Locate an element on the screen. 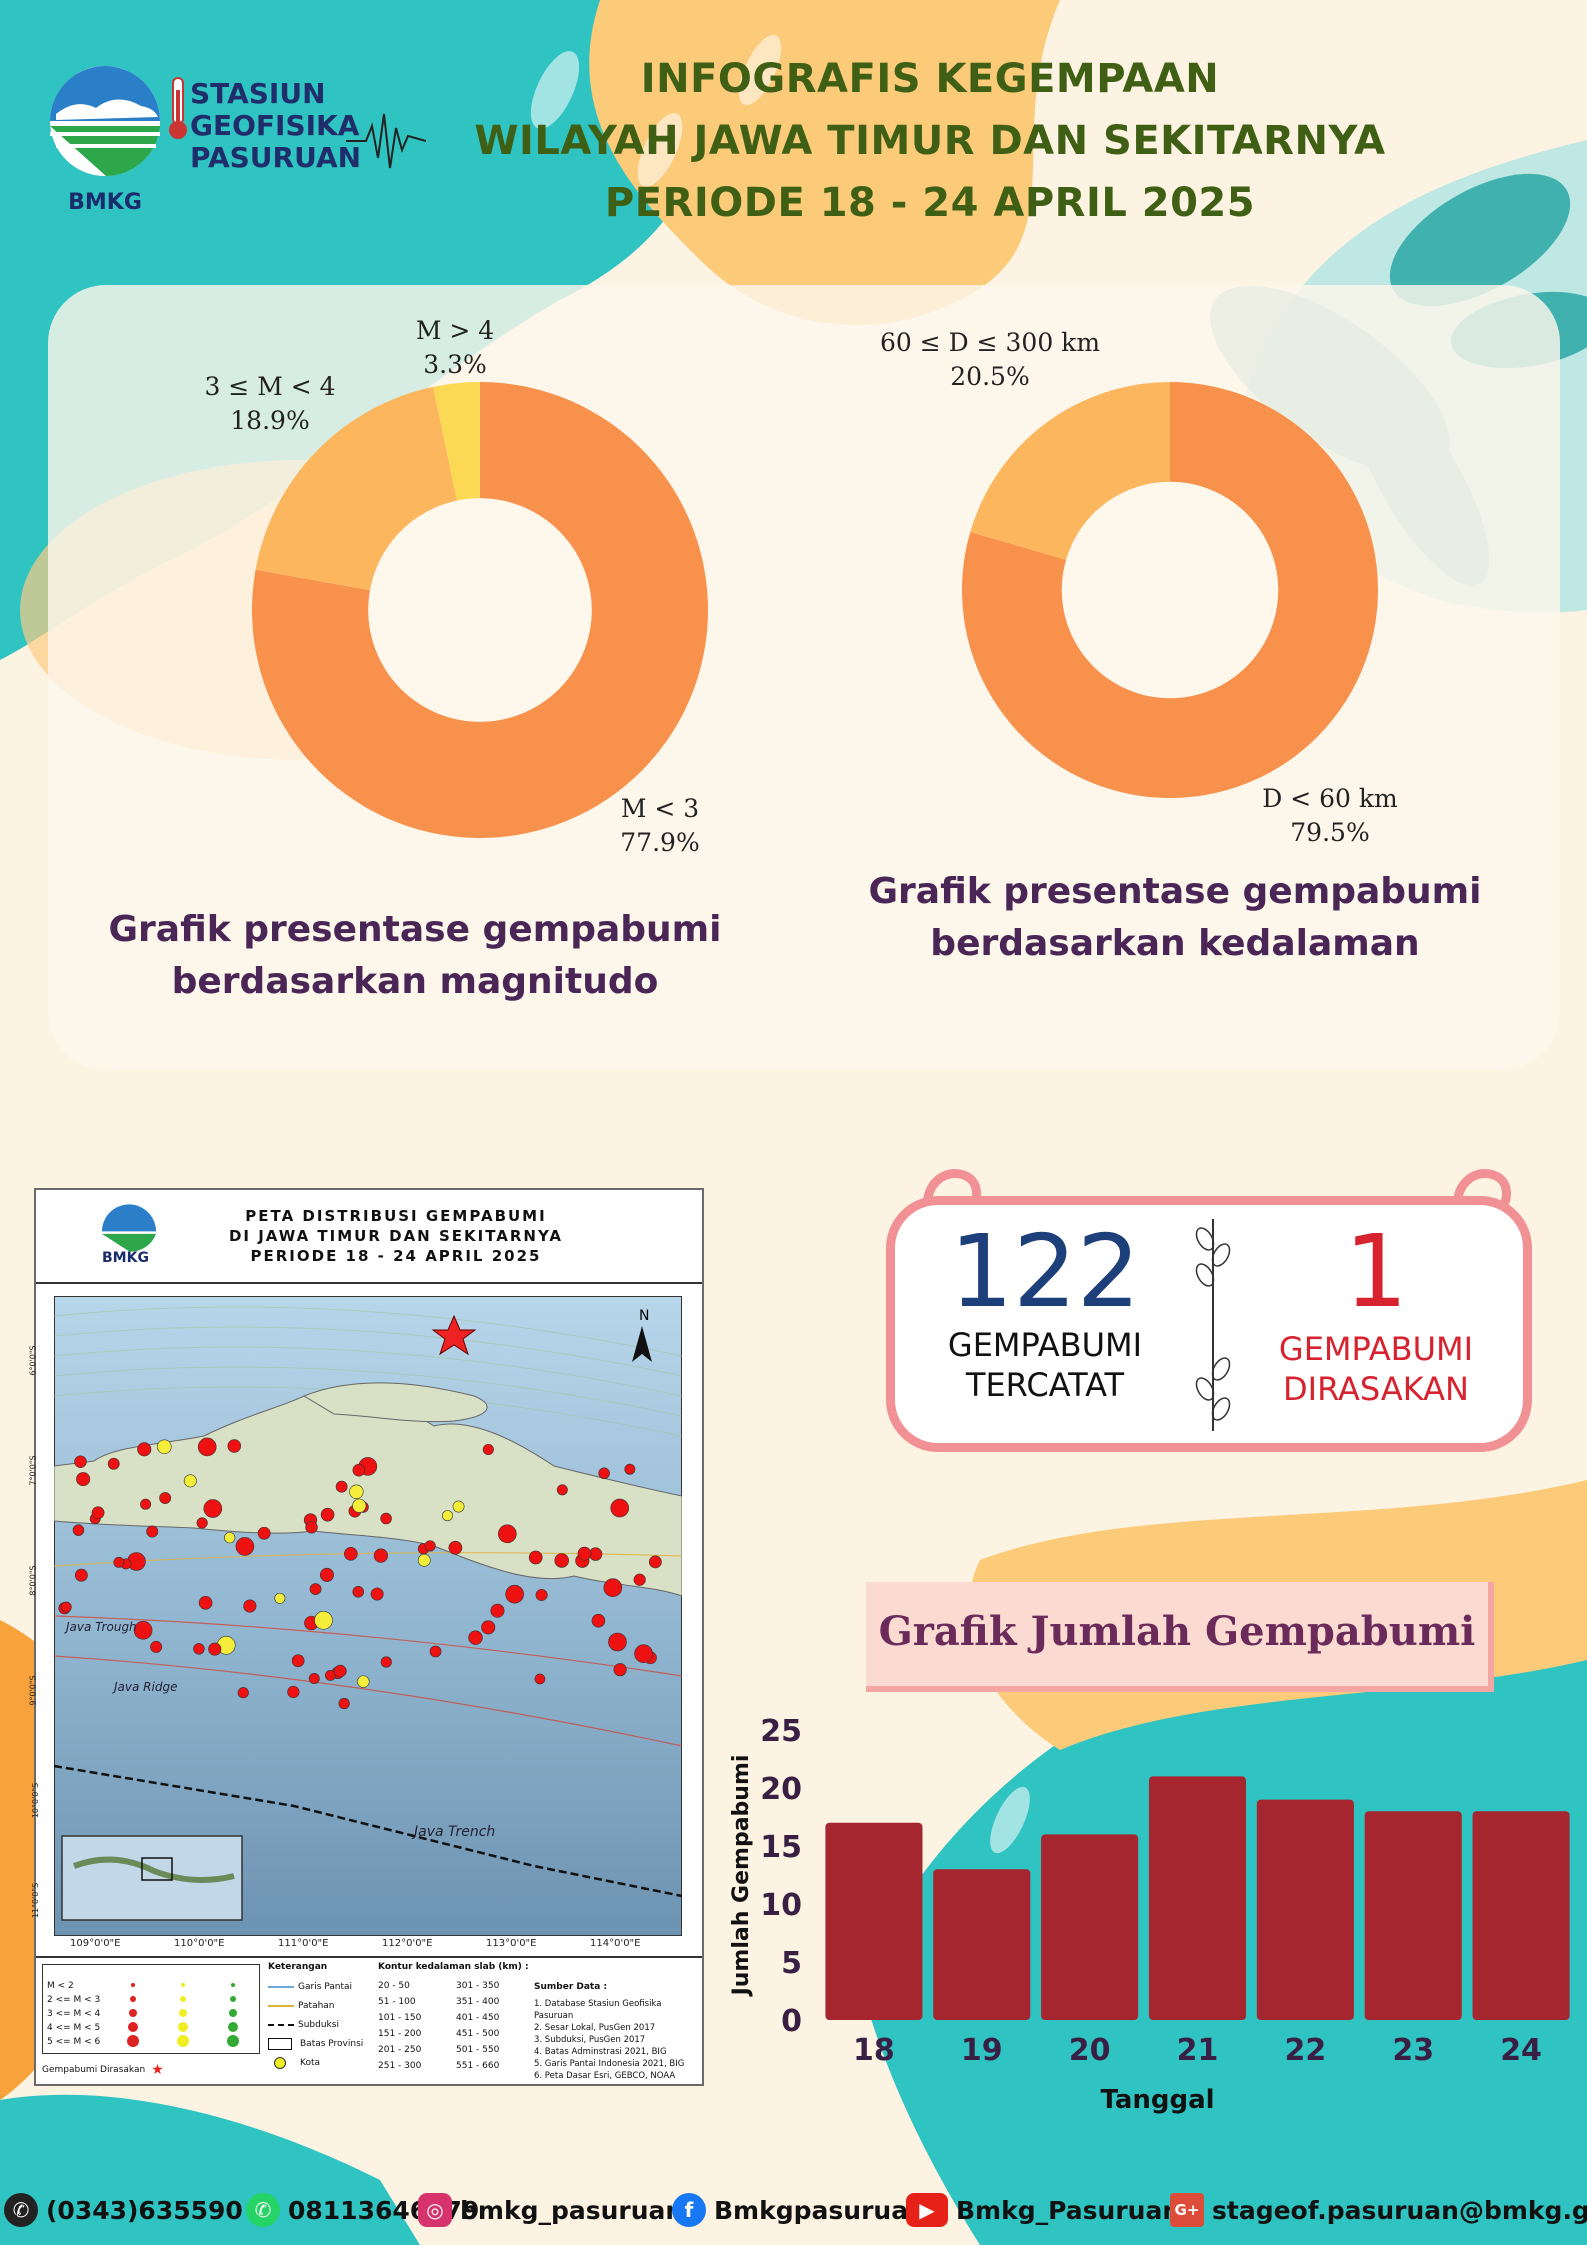 This screenshot has width=1587, height=2245. y-axis-label: Jumlah Gempabumi is located at coordinates (741, 1876).